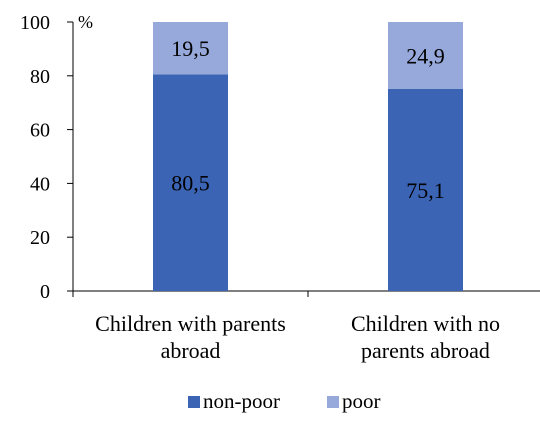 The width and height of the screenshot is (540, 421). Describe the element at coordinates (40, 77) in the screenshot. I see `y-tick-label: 80` at that location.